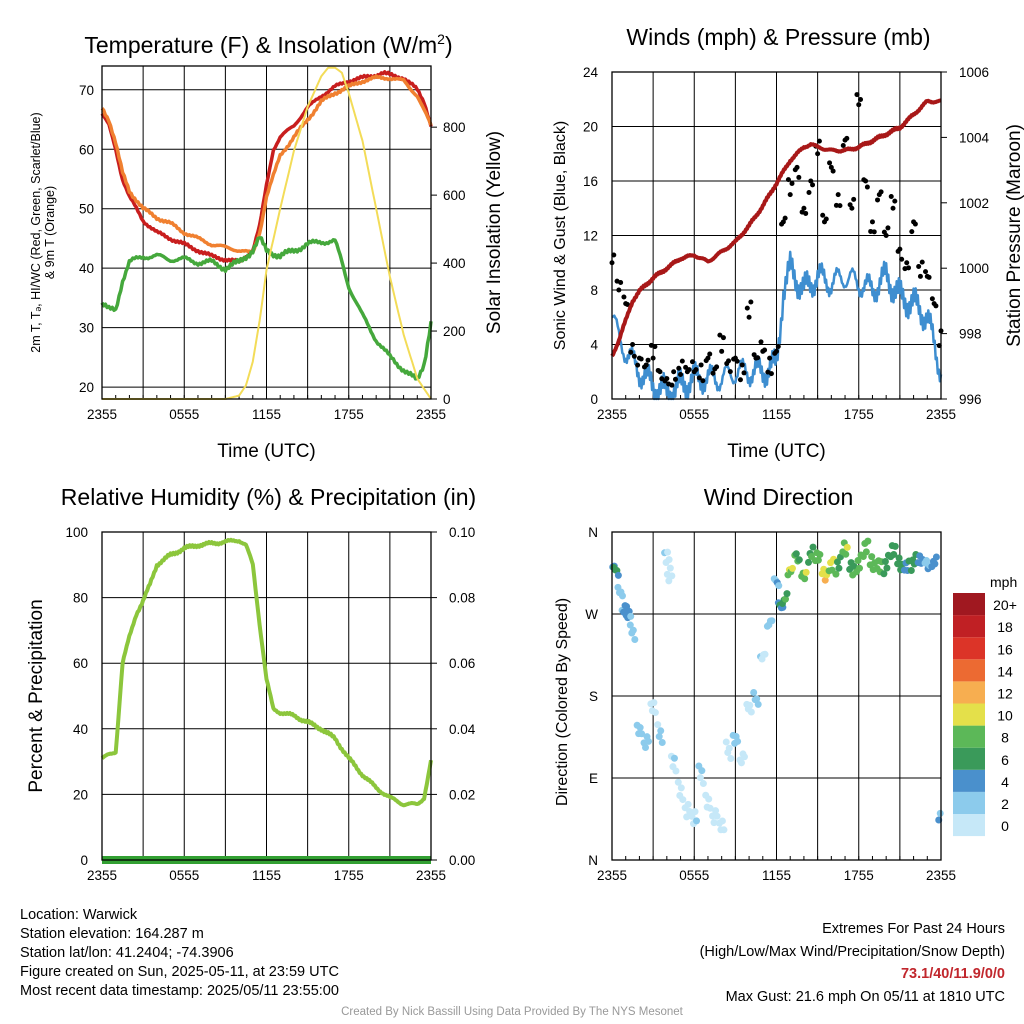 The image size is (1024, 1024). What do you see at coordinates (594, 290) in the screenshot?
I see `y-tick-label: 8` at bounding box center [594, 290].